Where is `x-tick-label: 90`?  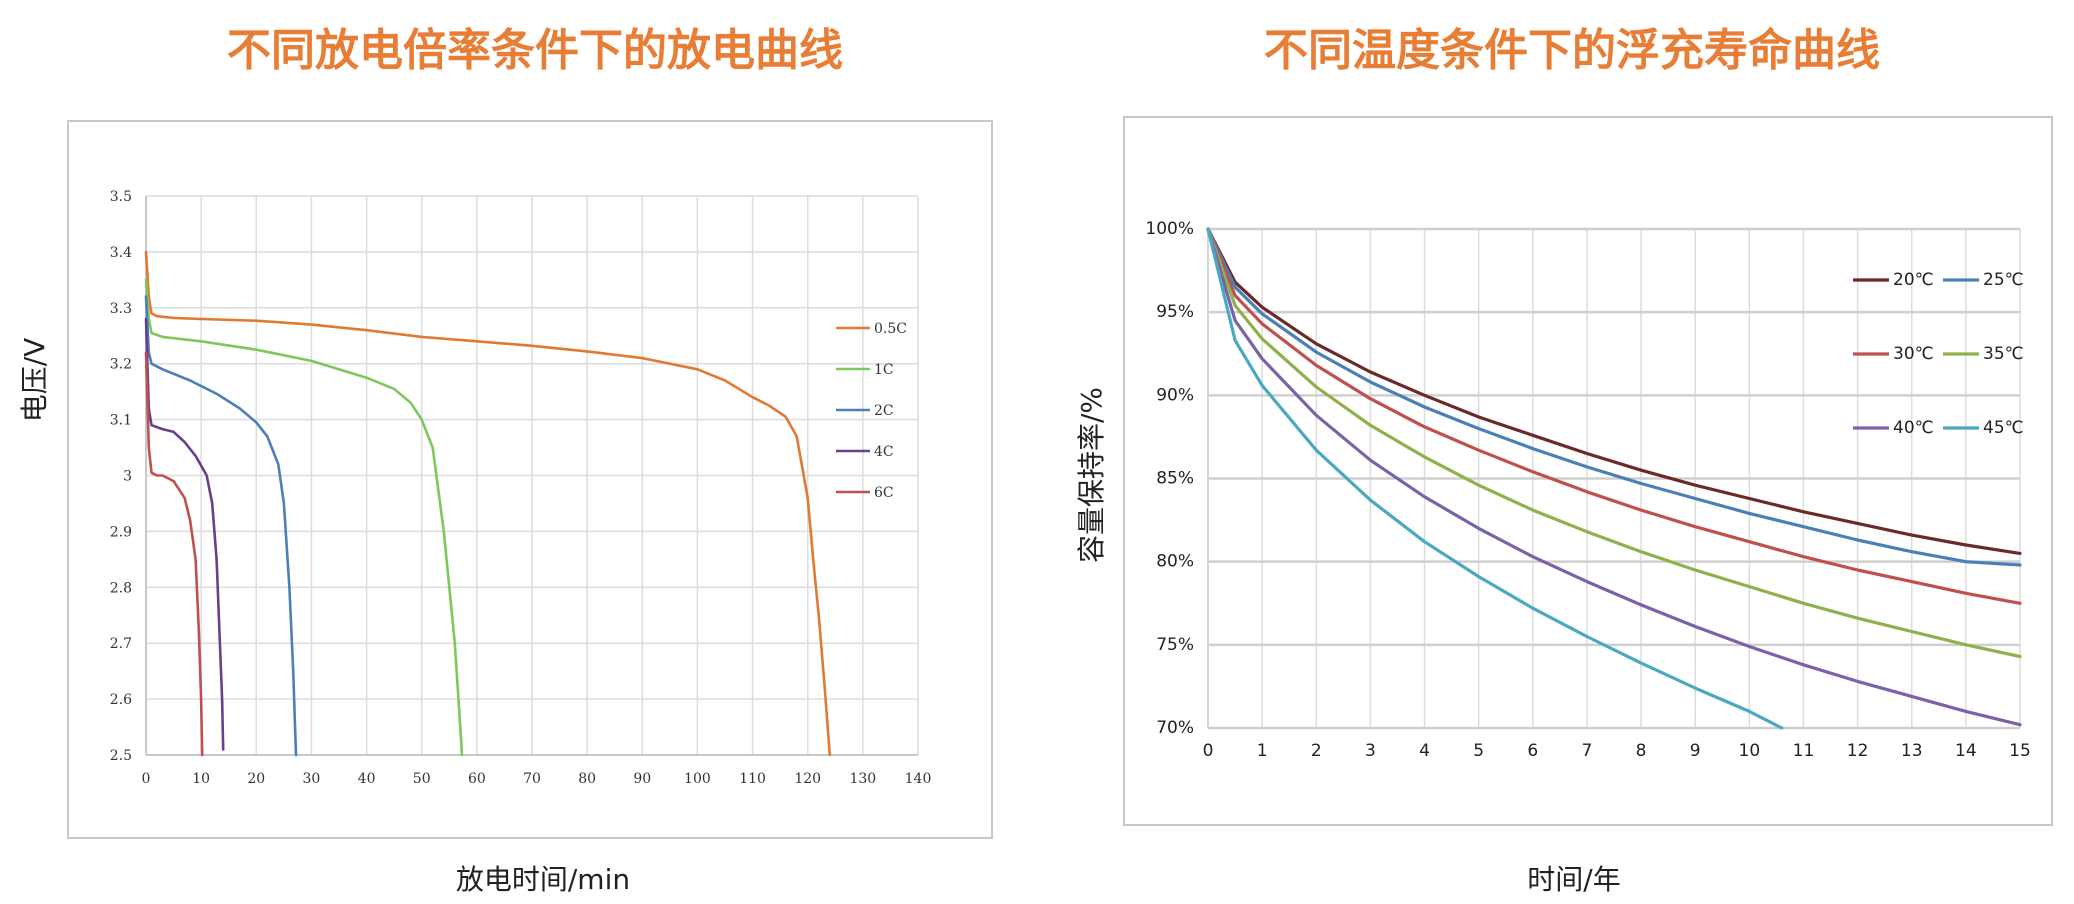
x-tick-label: 90 is located at coordinates (642, 779).